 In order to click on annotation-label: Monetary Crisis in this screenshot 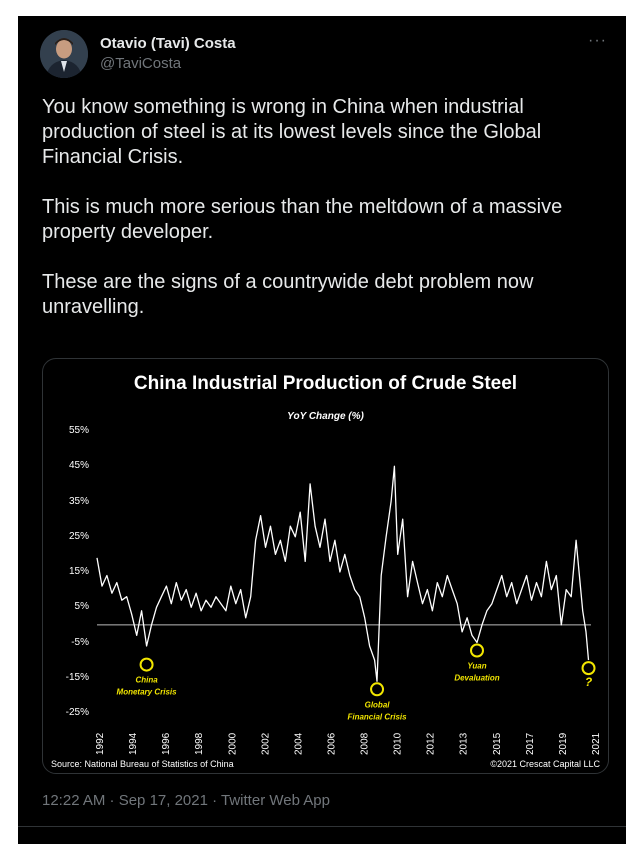, I will do `click(147, 692)`.